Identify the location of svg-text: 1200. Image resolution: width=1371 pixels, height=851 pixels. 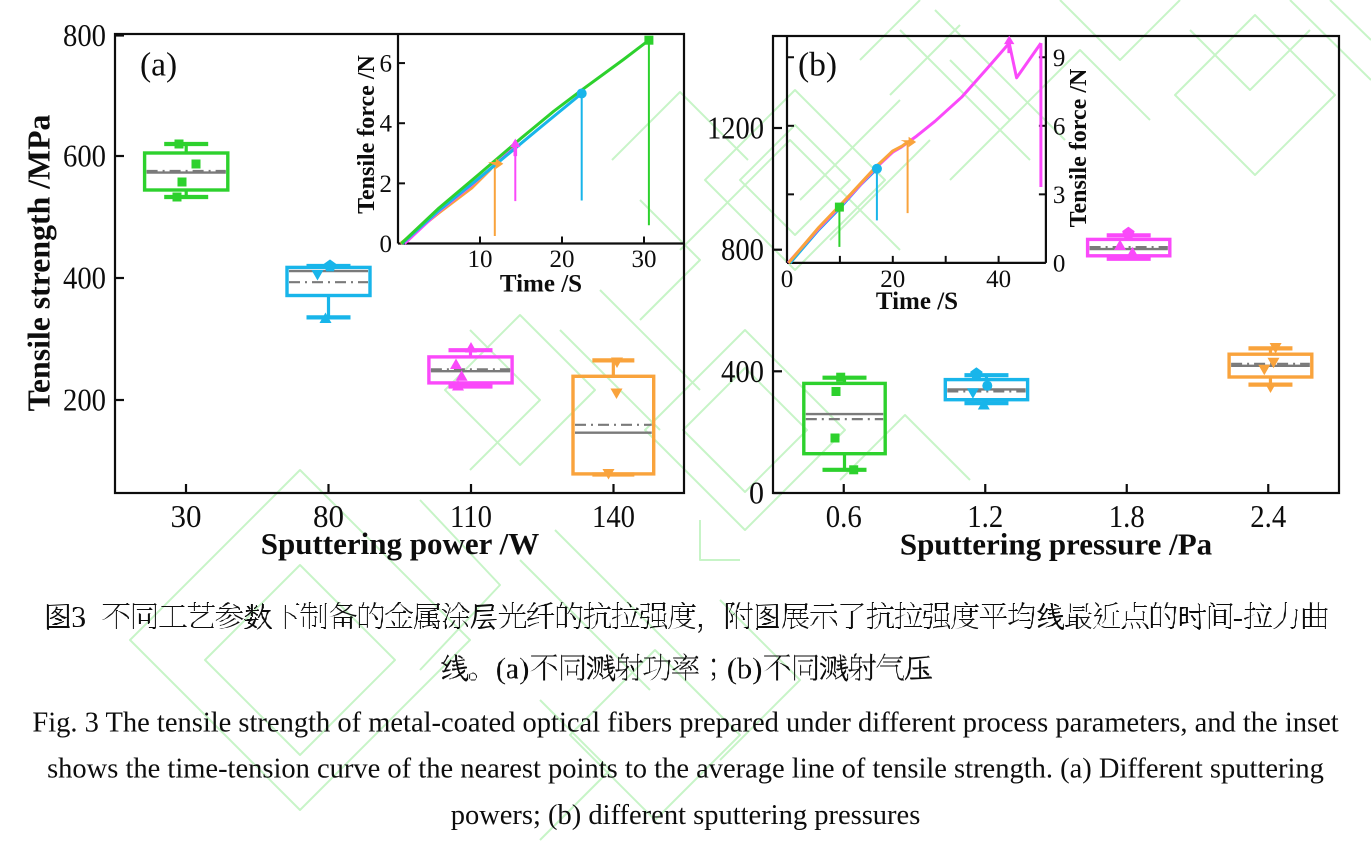
(735, 128).